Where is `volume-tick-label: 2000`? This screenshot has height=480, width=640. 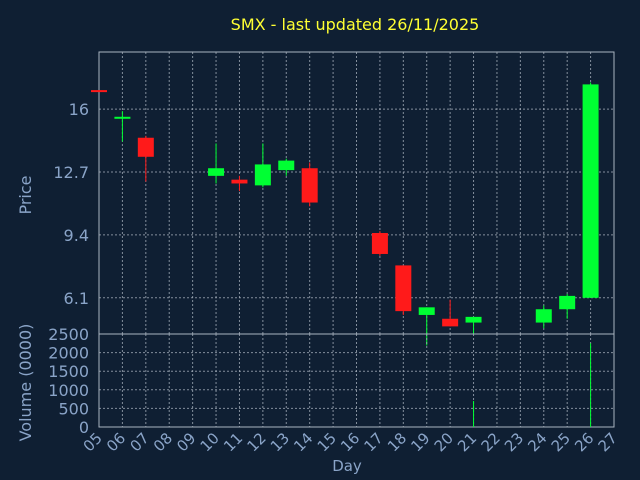
volume-tick-label: 2000 is located at coordinates (68, 353).